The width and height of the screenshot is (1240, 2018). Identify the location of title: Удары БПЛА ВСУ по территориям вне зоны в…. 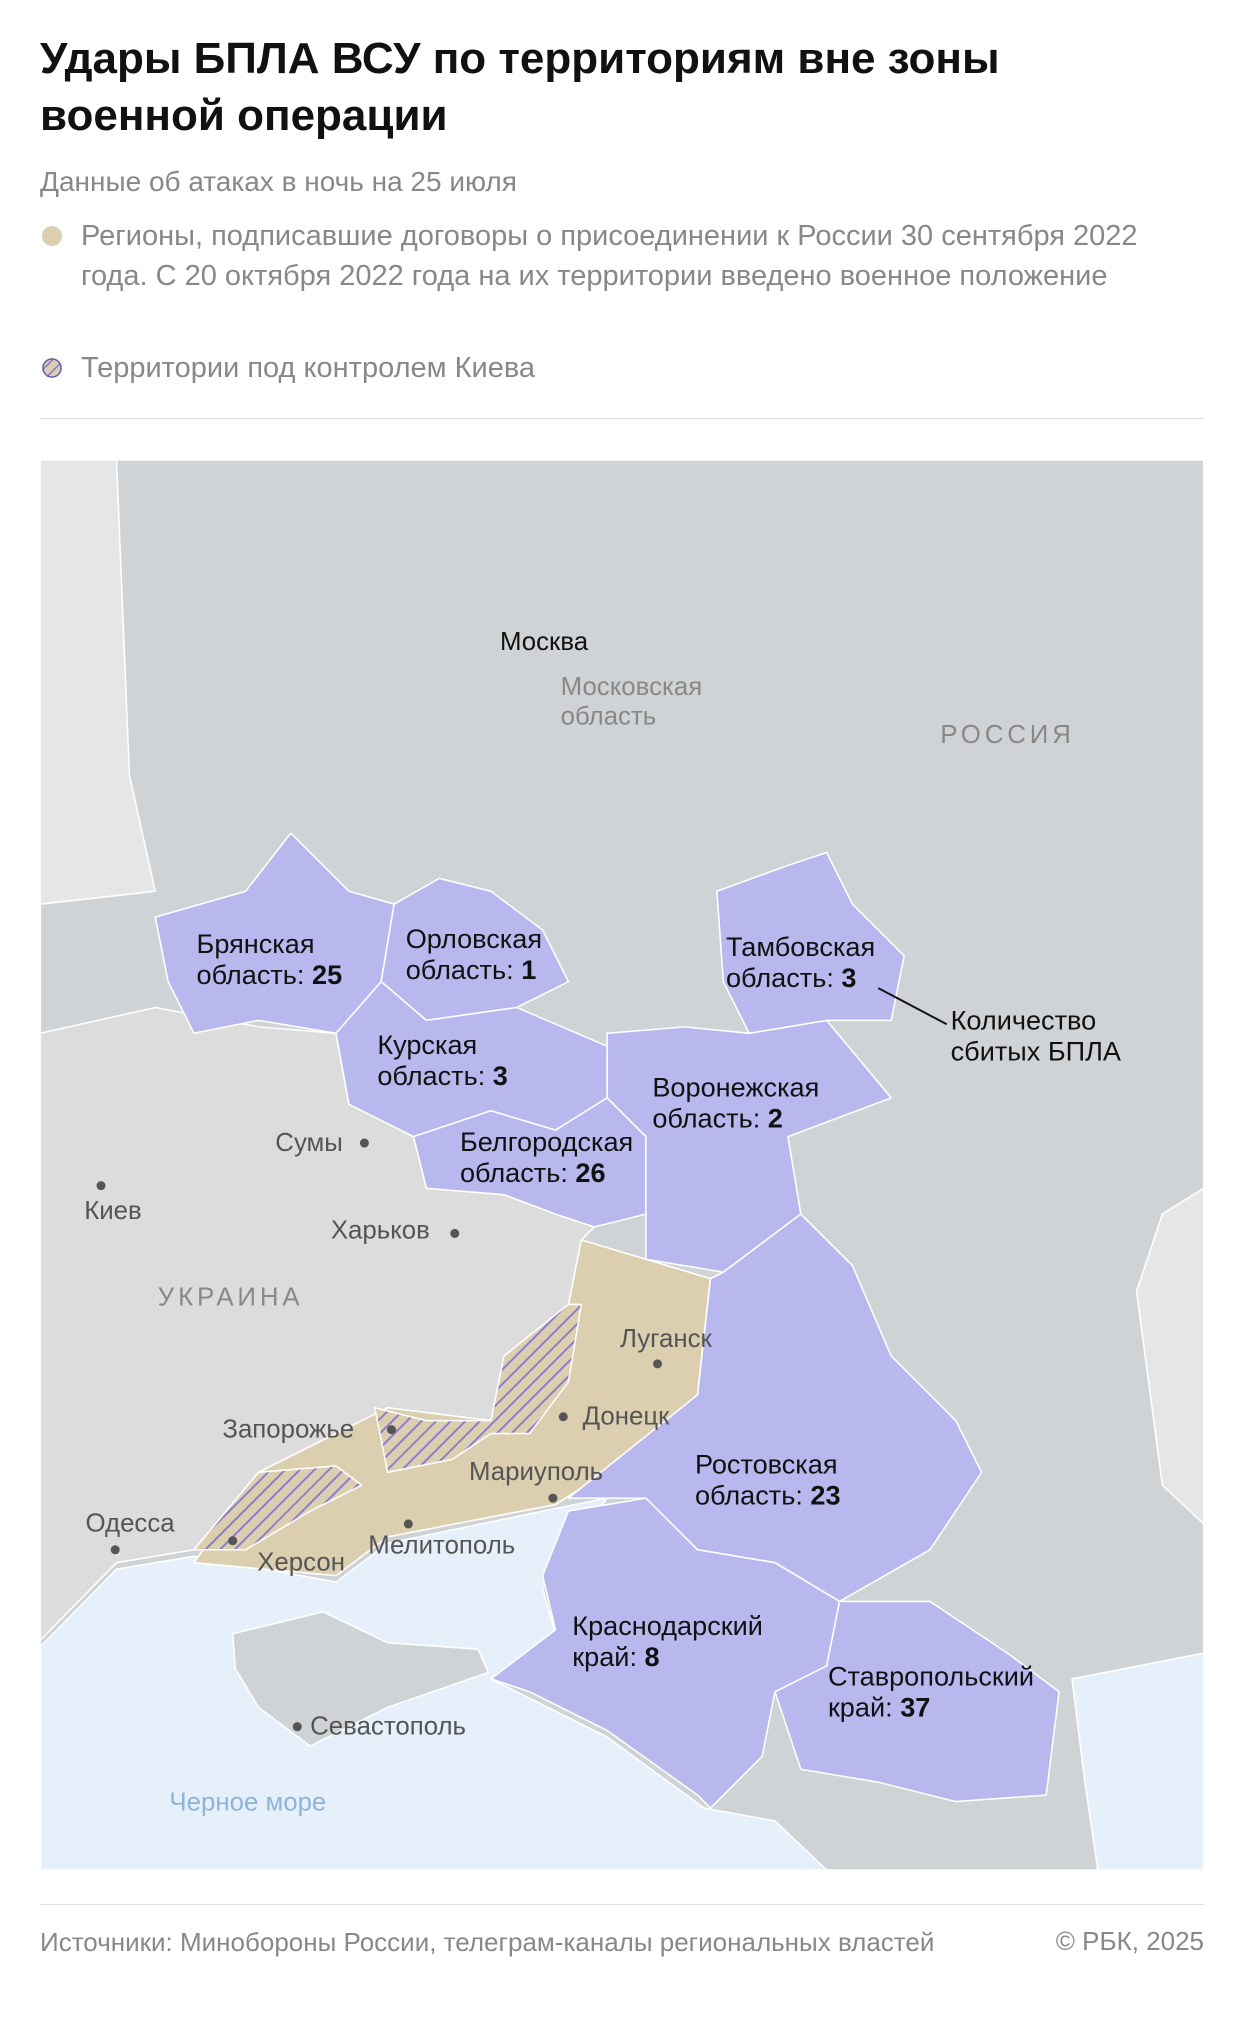
(520, 87).